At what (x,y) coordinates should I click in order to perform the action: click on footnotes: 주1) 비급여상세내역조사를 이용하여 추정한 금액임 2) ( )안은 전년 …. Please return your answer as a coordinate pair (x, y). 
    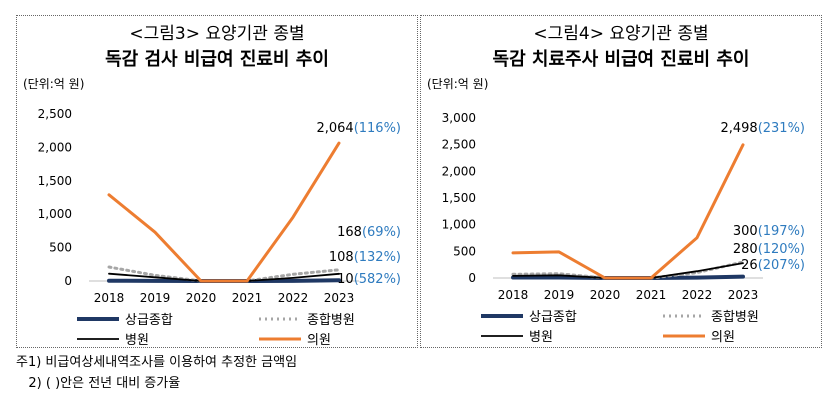
    Looking at the image, I should click on (156, 373).